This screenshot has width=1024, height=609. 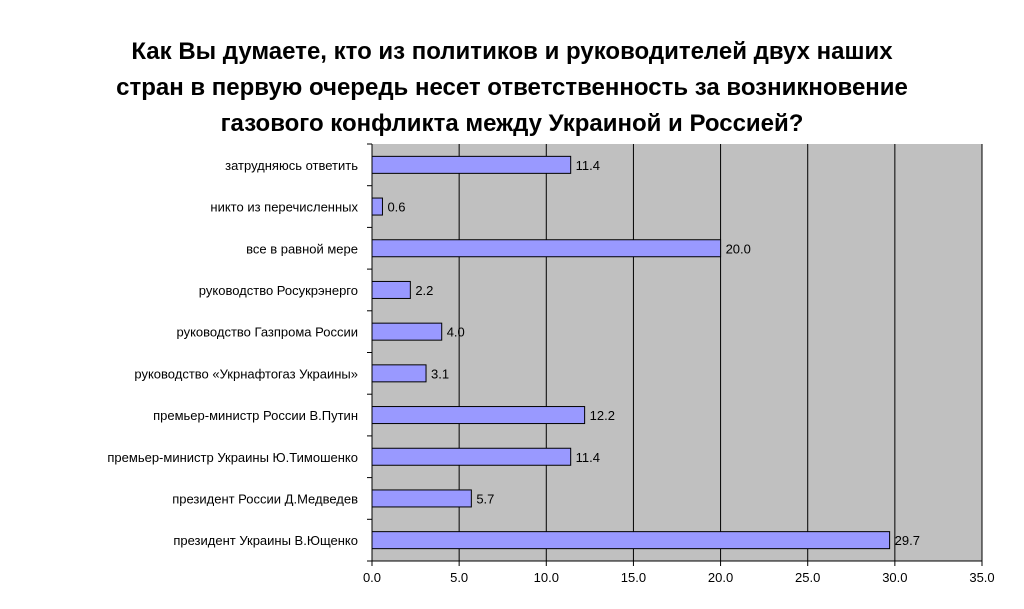 I want to click on x-tick-label: 15.0, so click(x=633, y=577).